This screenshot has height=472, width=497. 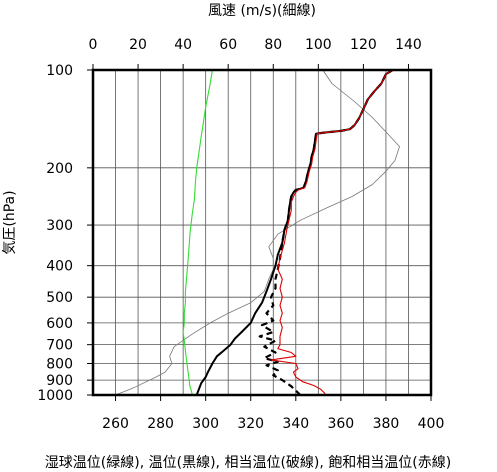 What do you see at coordinates (59, 381) in the screenshot?
I see `left-tick-label-900: 900` at bounding box center [59, 381].